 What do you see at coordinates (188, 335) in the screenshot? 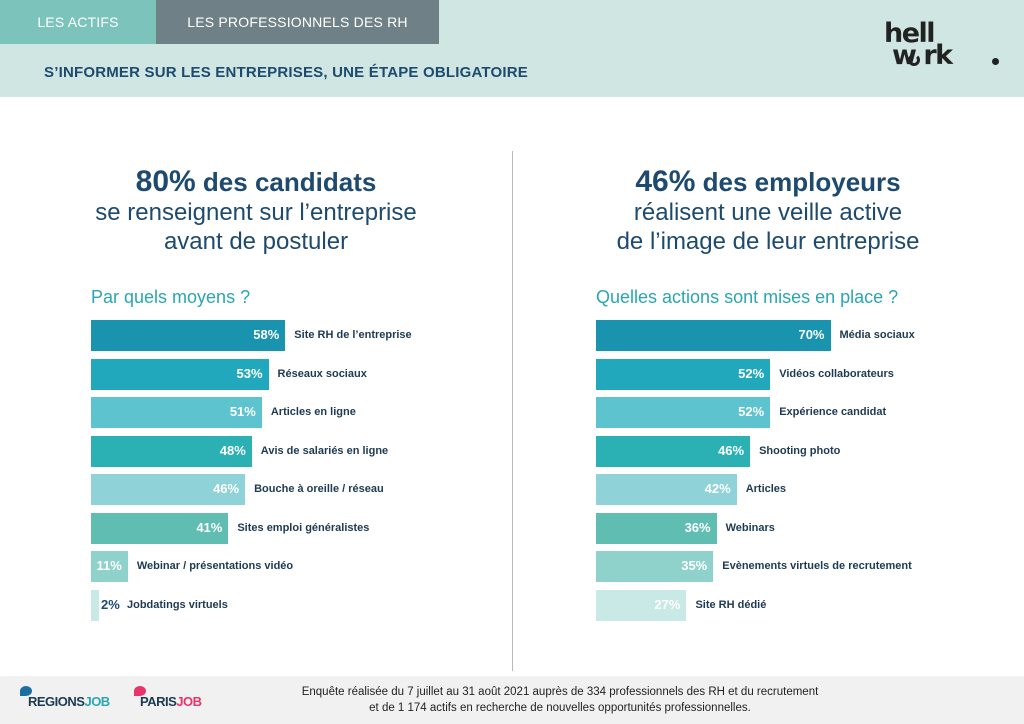
I see `left-bar-1: 58%` at bounding box center [188, 335].